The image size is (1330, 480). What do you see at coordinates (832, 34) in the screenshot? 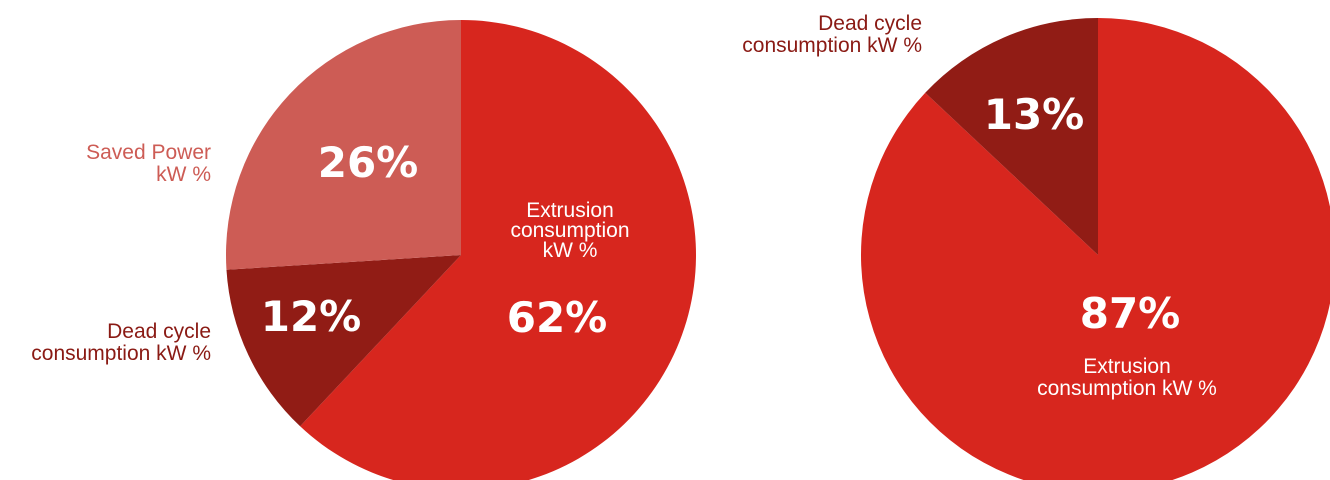
I see `slice-label-dead-cycle-consumption-kw: Dead cycle consumption kW %` at bounding box center [832, 34].